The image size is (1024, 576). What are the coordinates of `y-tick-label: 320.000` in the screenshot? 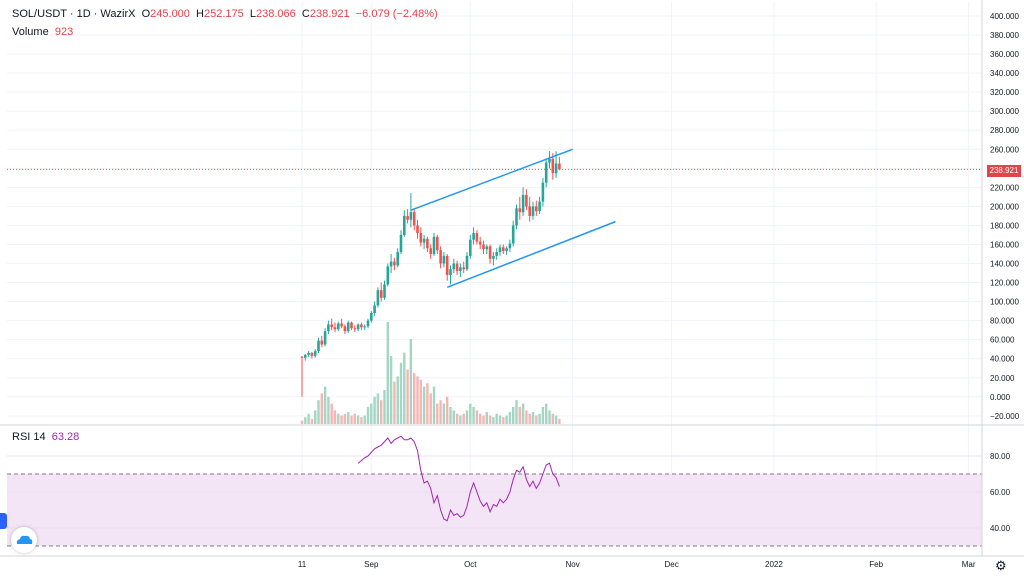 It's located at (1004, 92).